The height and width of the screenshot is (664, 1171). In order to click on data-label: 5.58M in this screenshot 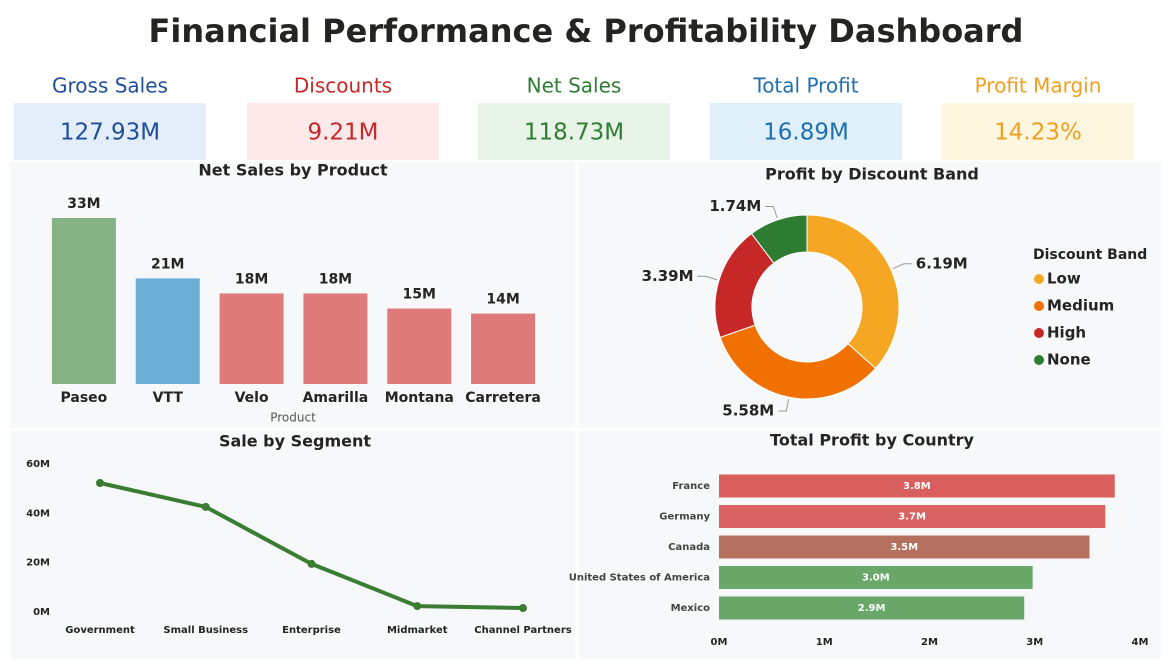, I will do `click(748, 410)`.